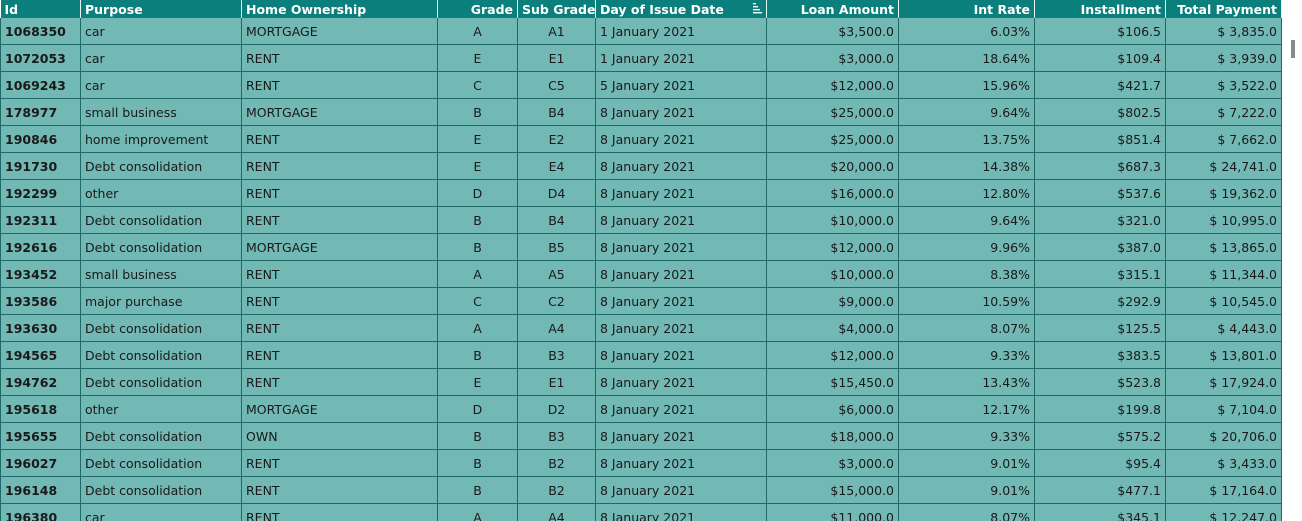 This screenshot has width=1302, height=521. What do you see at coordinates (1100, 9) in the screenshot?
I see `column-header-installment: Installment` at bounding box center [1100, 9].